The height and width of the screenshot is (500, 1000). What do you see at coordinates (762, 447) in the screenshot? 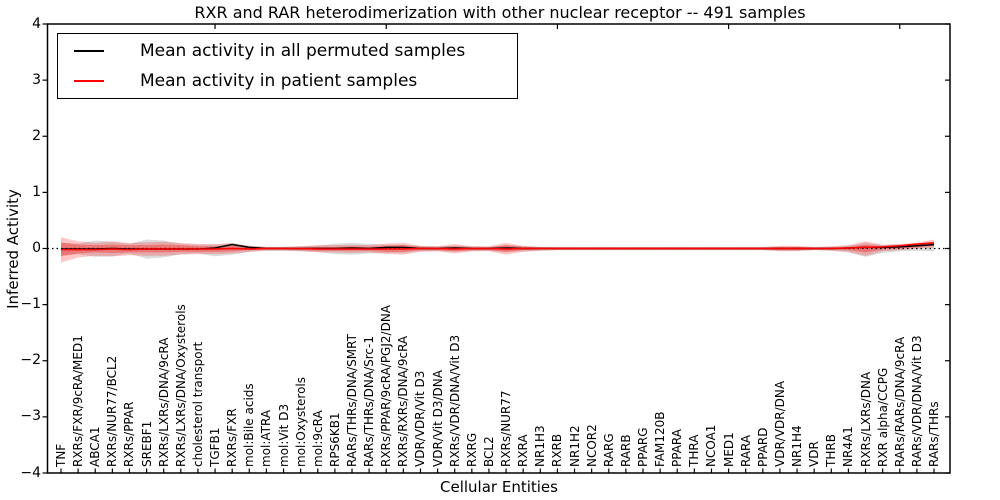
I see `x-tick-label: PPARD` at bounding box center [762, 447].